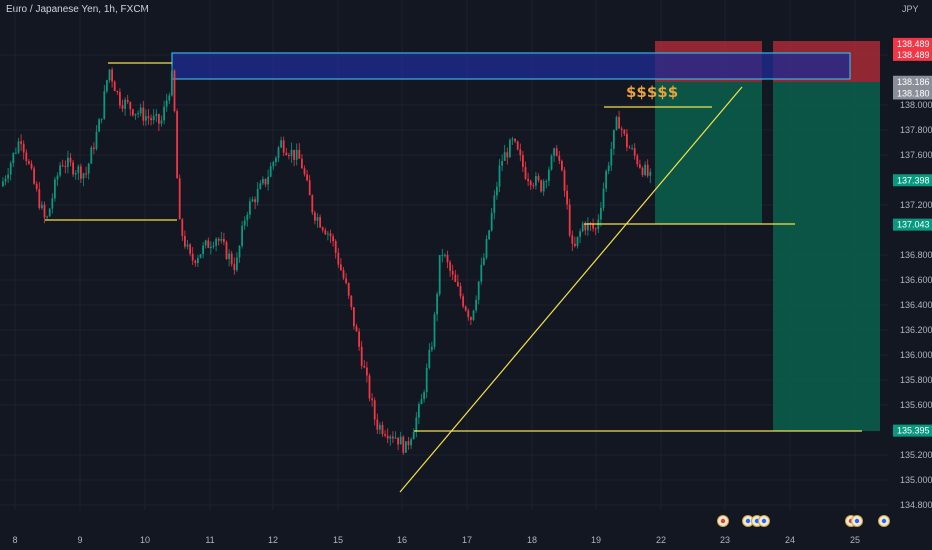 Image resolution: width=932 pixels, height=550 pixels. What do you see at coordinates (916, 355) in the screenshot?
I see `price-tick: 136.000` at bounding box center [916, 355].